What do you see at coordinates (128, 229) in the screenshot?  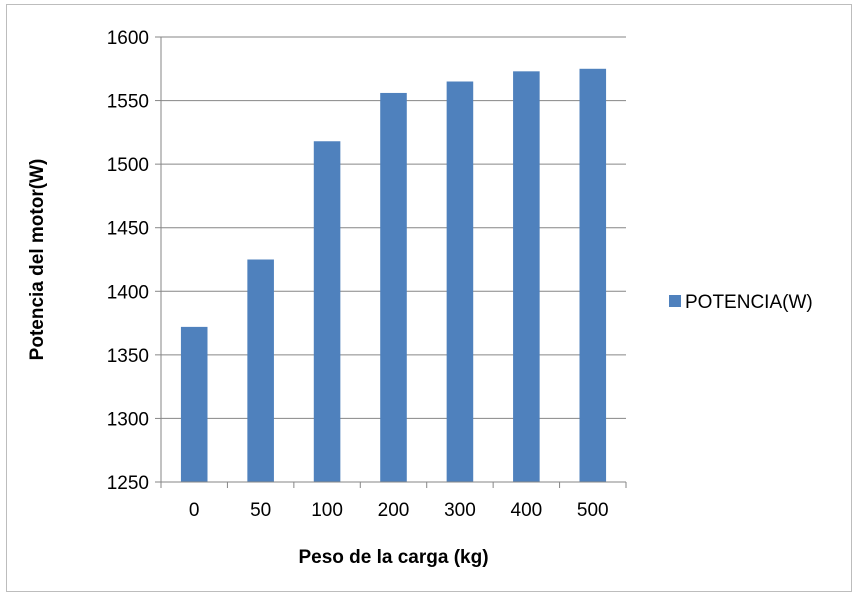 I see `y-tick-label: 1450` at bounding box center [128, 229].